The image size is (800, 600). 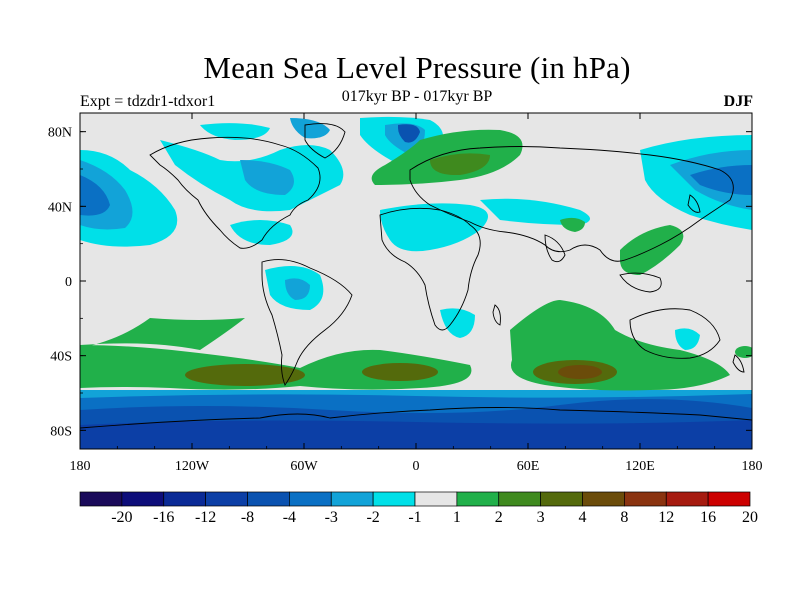 What do you see at coordinates (416, 466) in the screenshot?
I see `x-tick-label: 0` at bounding box center [416, 466].